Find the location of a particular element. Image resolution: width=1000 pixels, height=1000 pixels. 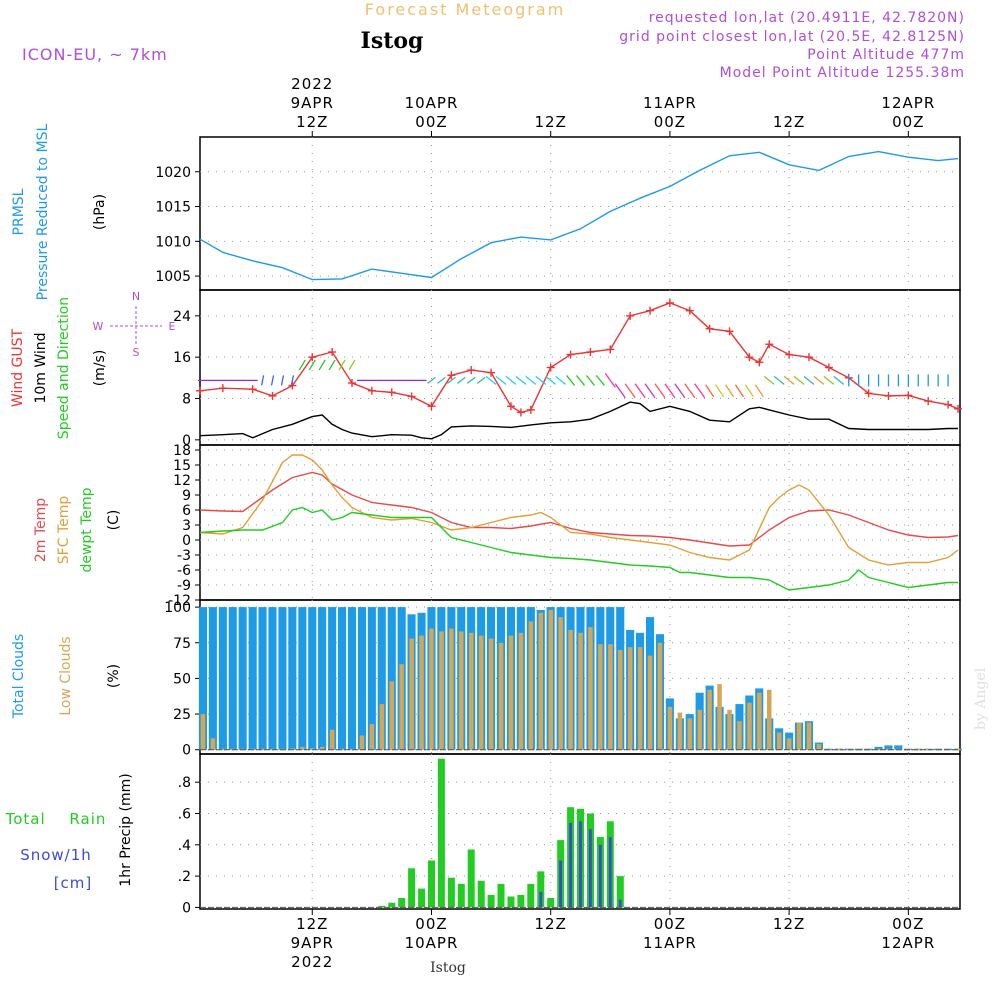

model-label: ICON-EU, ~ 7km is located at coordinates (95, 54).